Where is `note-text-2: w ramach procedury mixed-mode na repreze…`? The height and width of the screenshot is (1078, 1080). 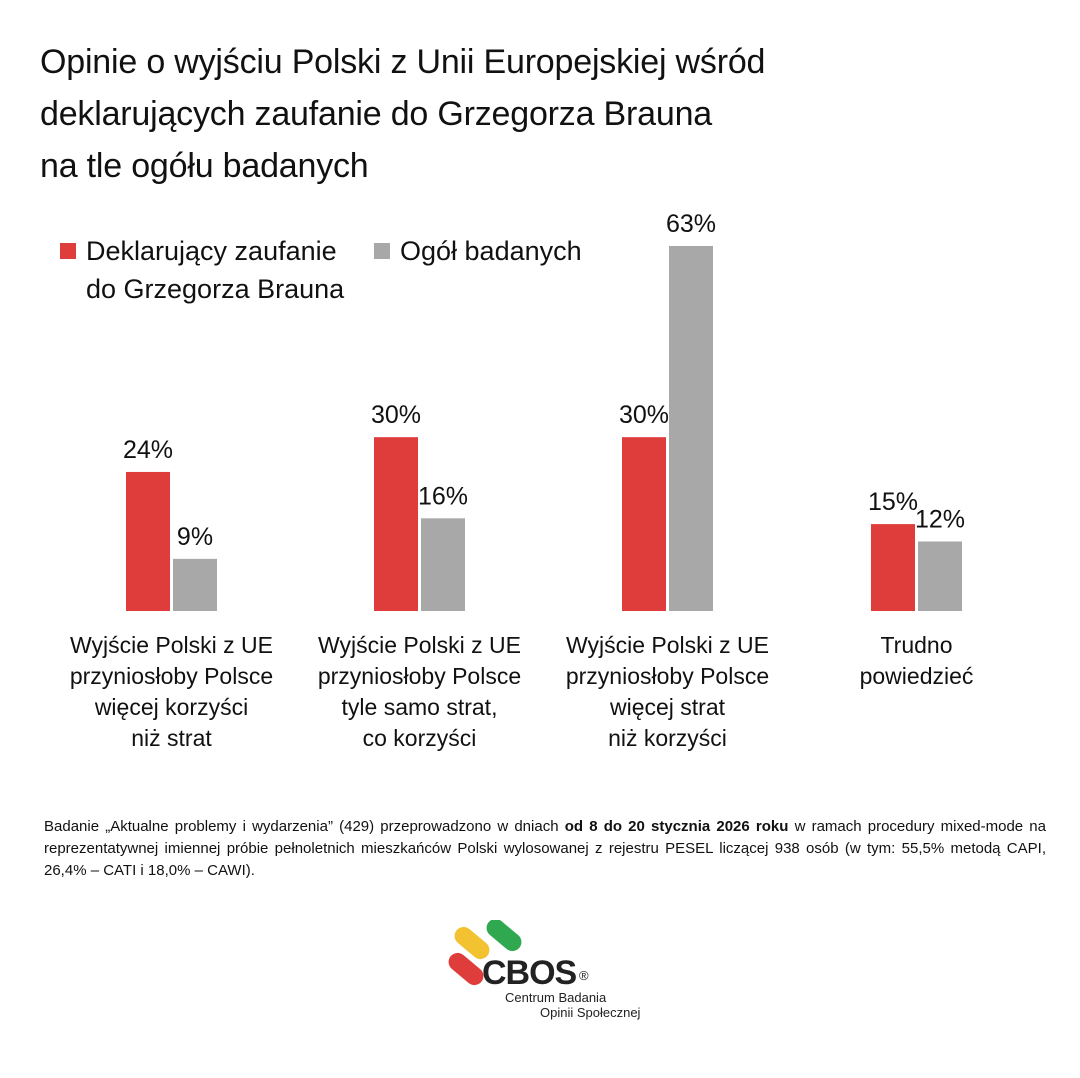
note-text-2: w ramach procedury mixed-mode na repreze… is located at coordinates (545, 848).